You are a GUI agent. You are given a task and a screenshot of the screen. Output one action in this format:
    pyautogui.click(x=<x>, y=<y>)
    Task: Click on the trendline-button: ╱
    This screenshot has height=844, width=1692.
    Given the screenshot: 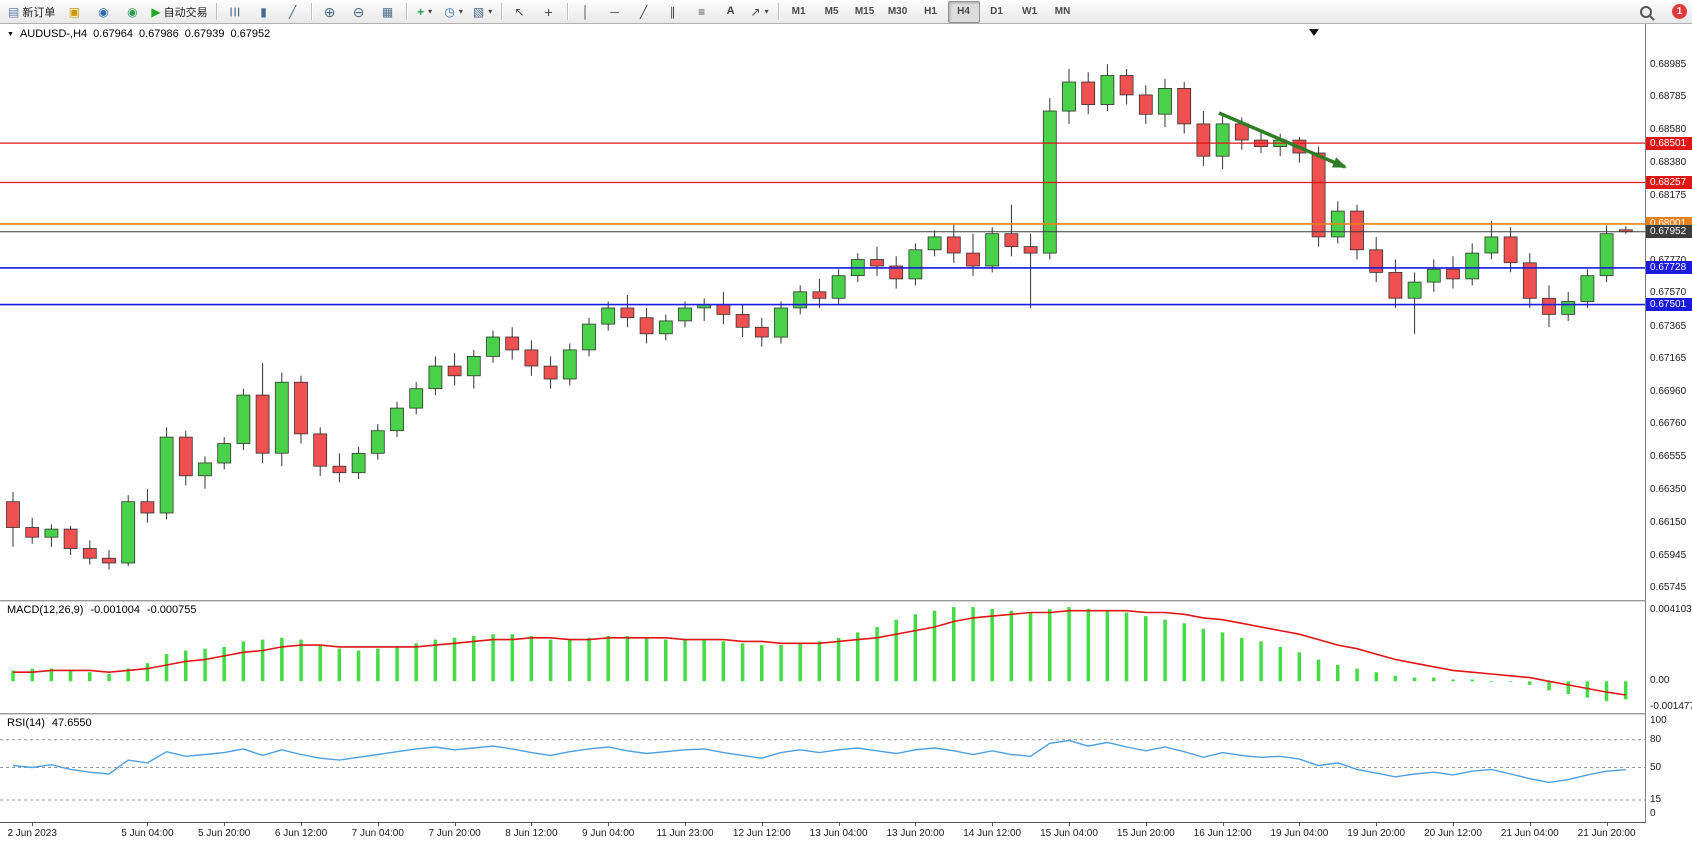 What is the action you would take?
    pyautogui.click(x=644, y=12)
    